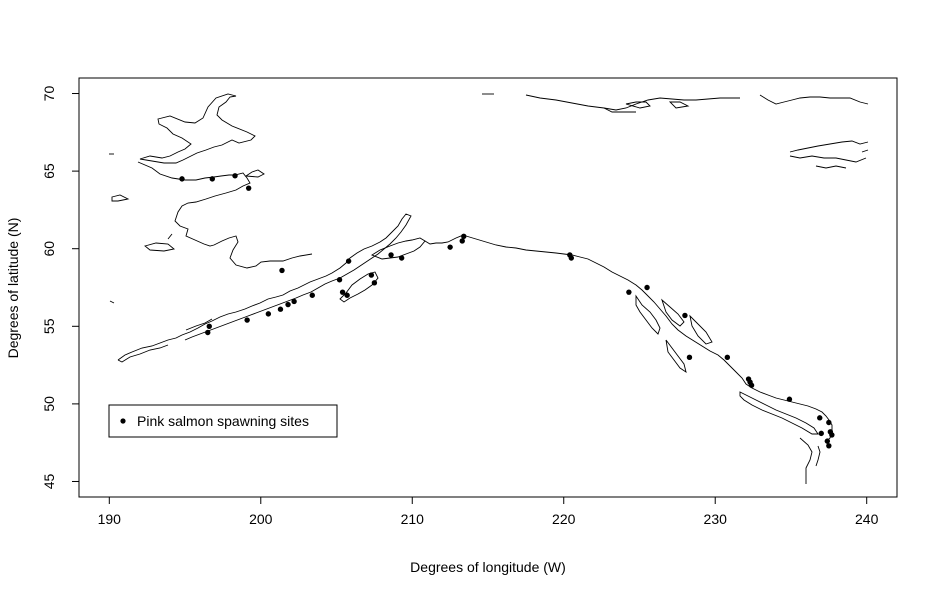 Image resolution: width=938 pixels, height=596 pixels. Describe the element at coordinates (49, 481) in the screenshot. I see `y-tick-label: 45` at that location.